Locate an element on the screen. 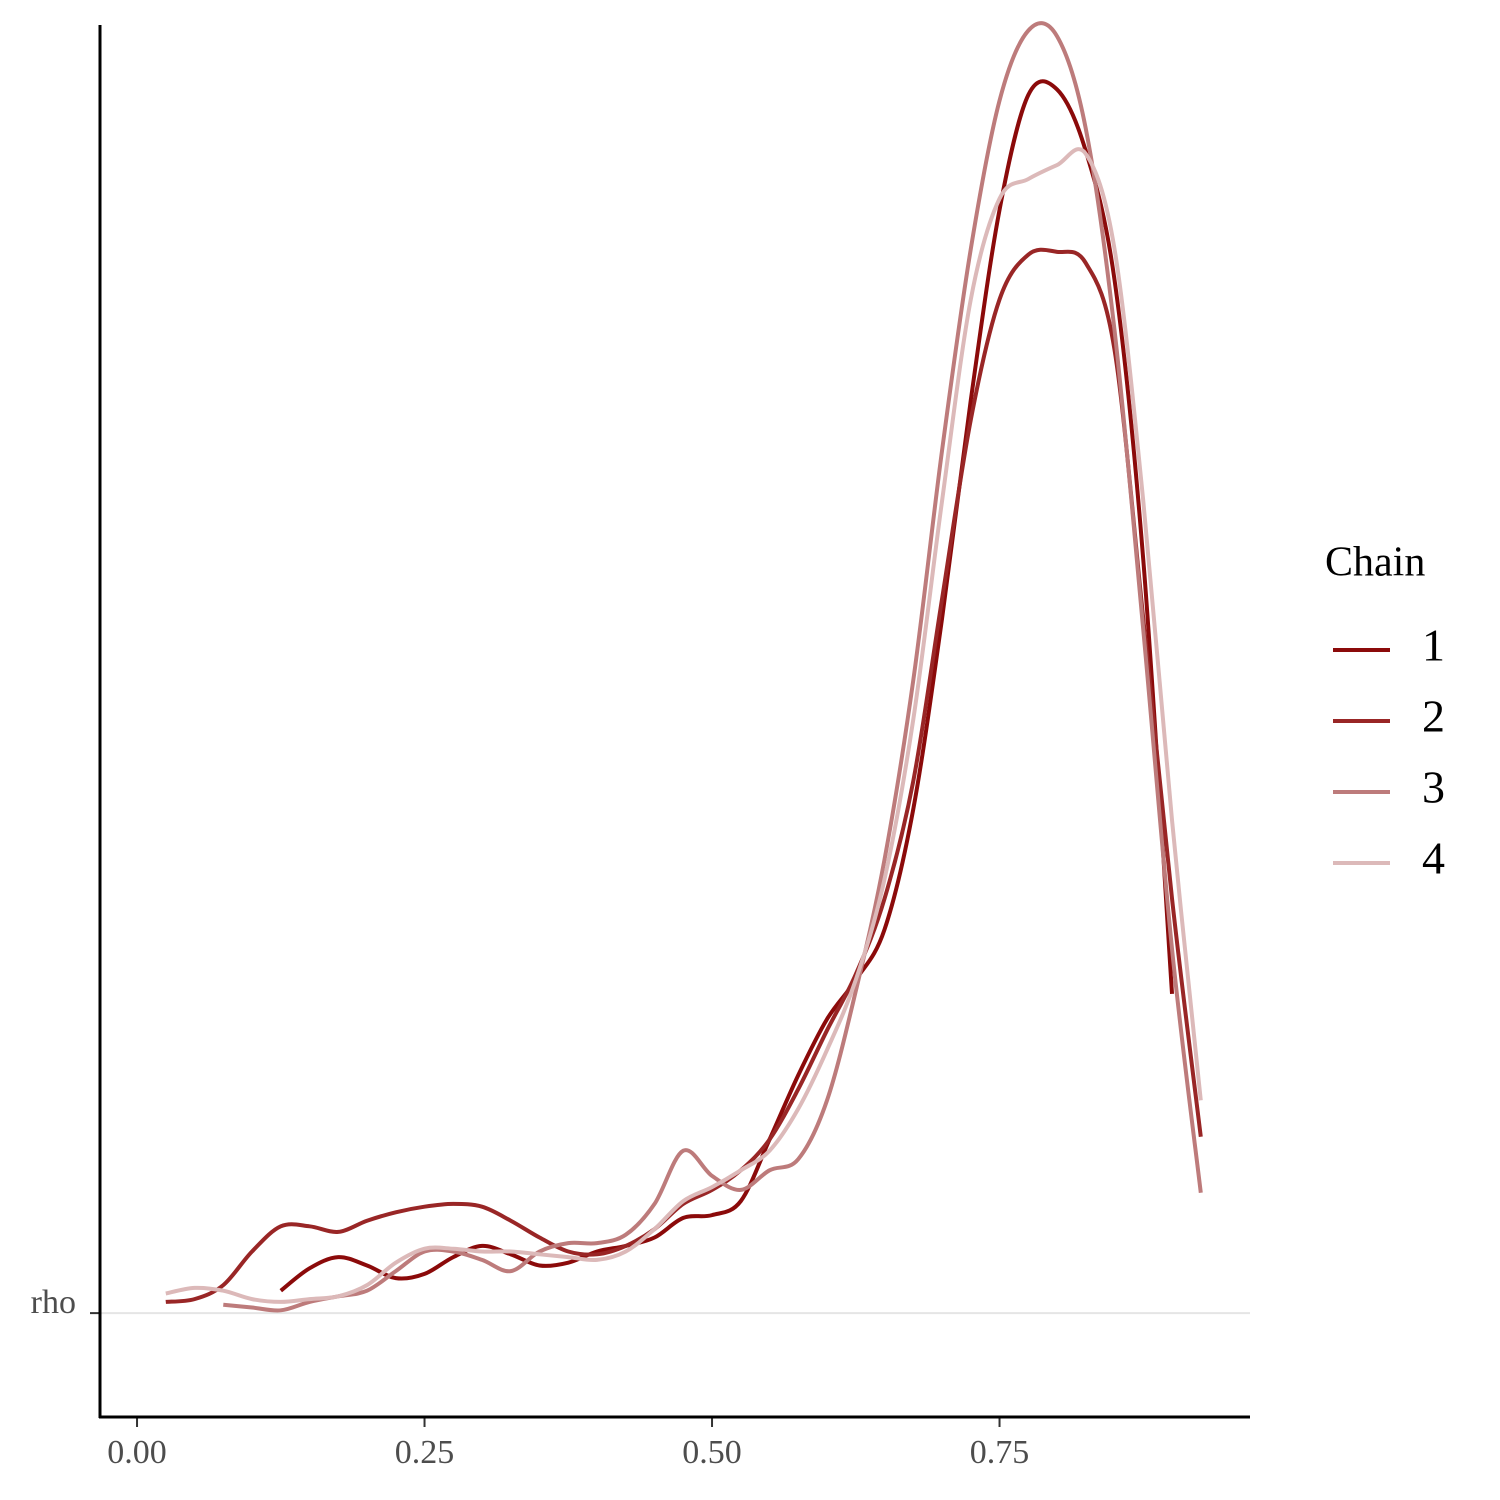 The image size is (1500, 1500). x-tick-label: 0.50 is located at coordinates (712, 1452).